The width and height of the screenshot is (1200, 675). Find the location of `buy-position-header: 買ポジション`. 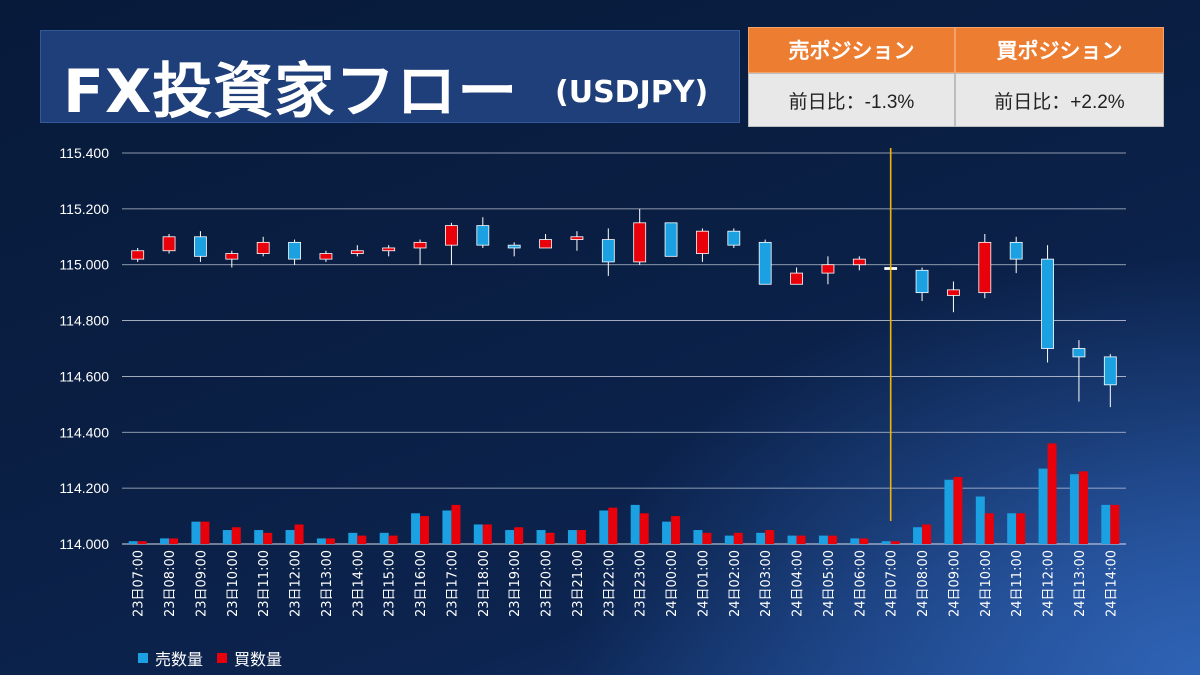

buy-position-header: 買ポジション is located at coordinates (1059, 50).